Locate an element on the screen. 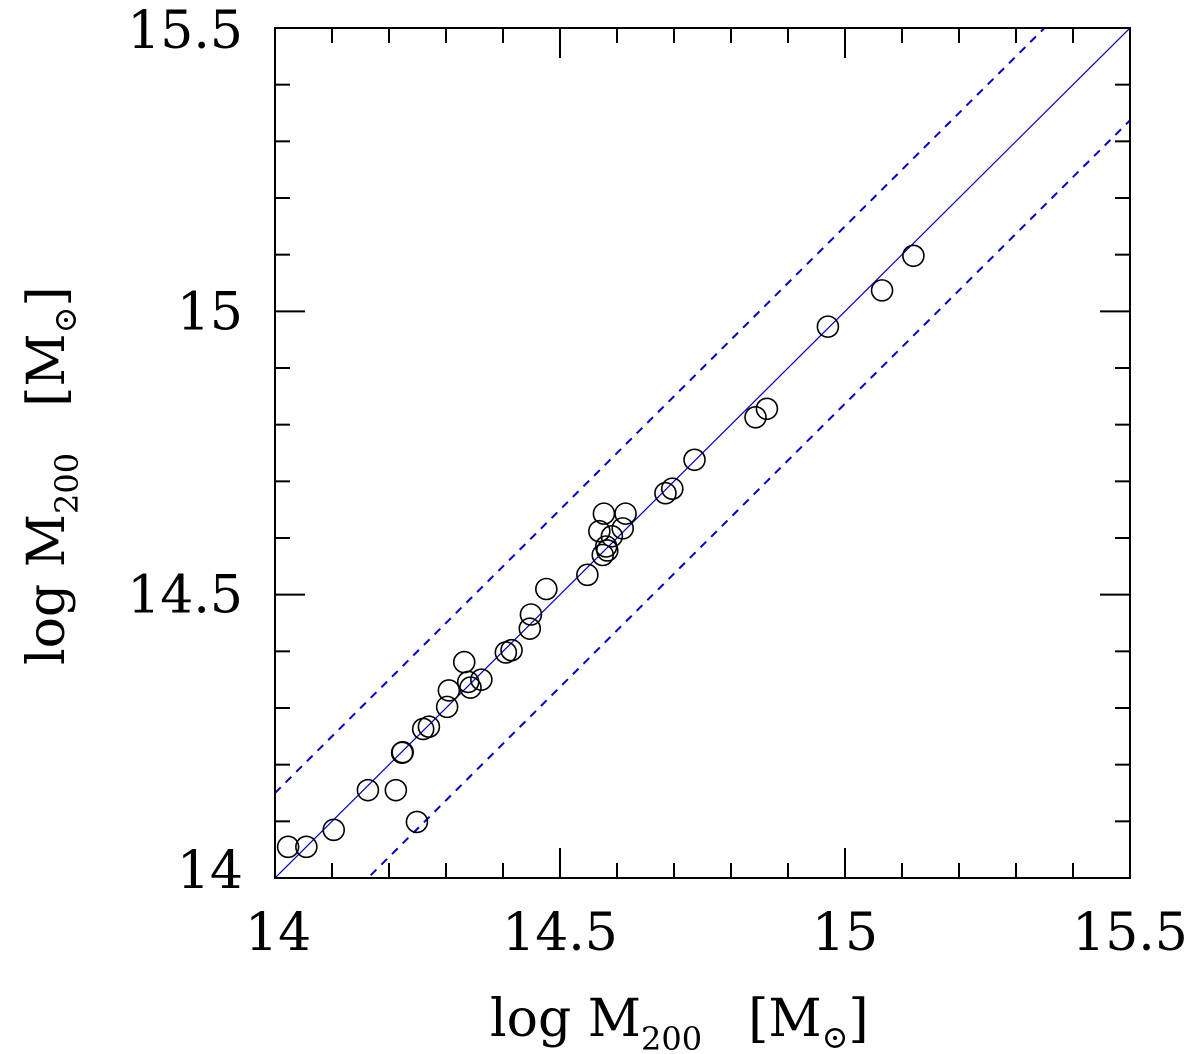 This screenshot has width=1200, height=1054. x-tick-label: 15 is located at coordinates (845, 933).